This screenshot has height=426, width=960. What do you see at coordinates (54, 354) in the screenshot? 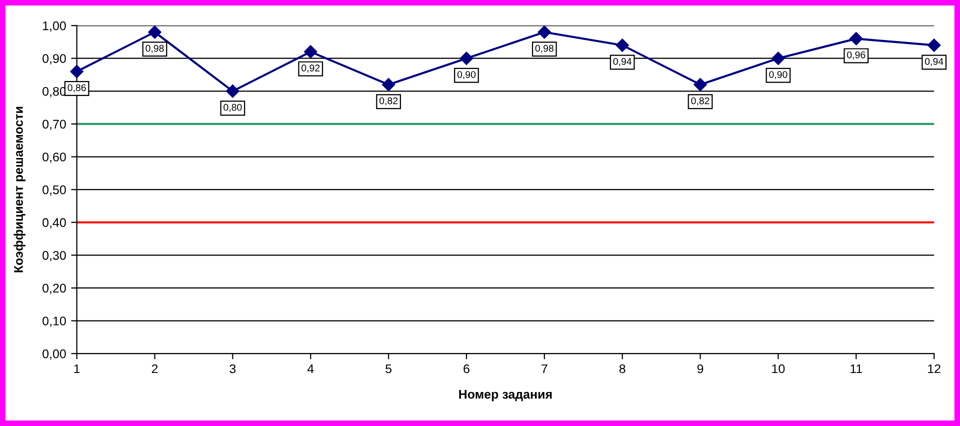
I see `y-tick-label: 0,00` at bounding box center [54, 354].